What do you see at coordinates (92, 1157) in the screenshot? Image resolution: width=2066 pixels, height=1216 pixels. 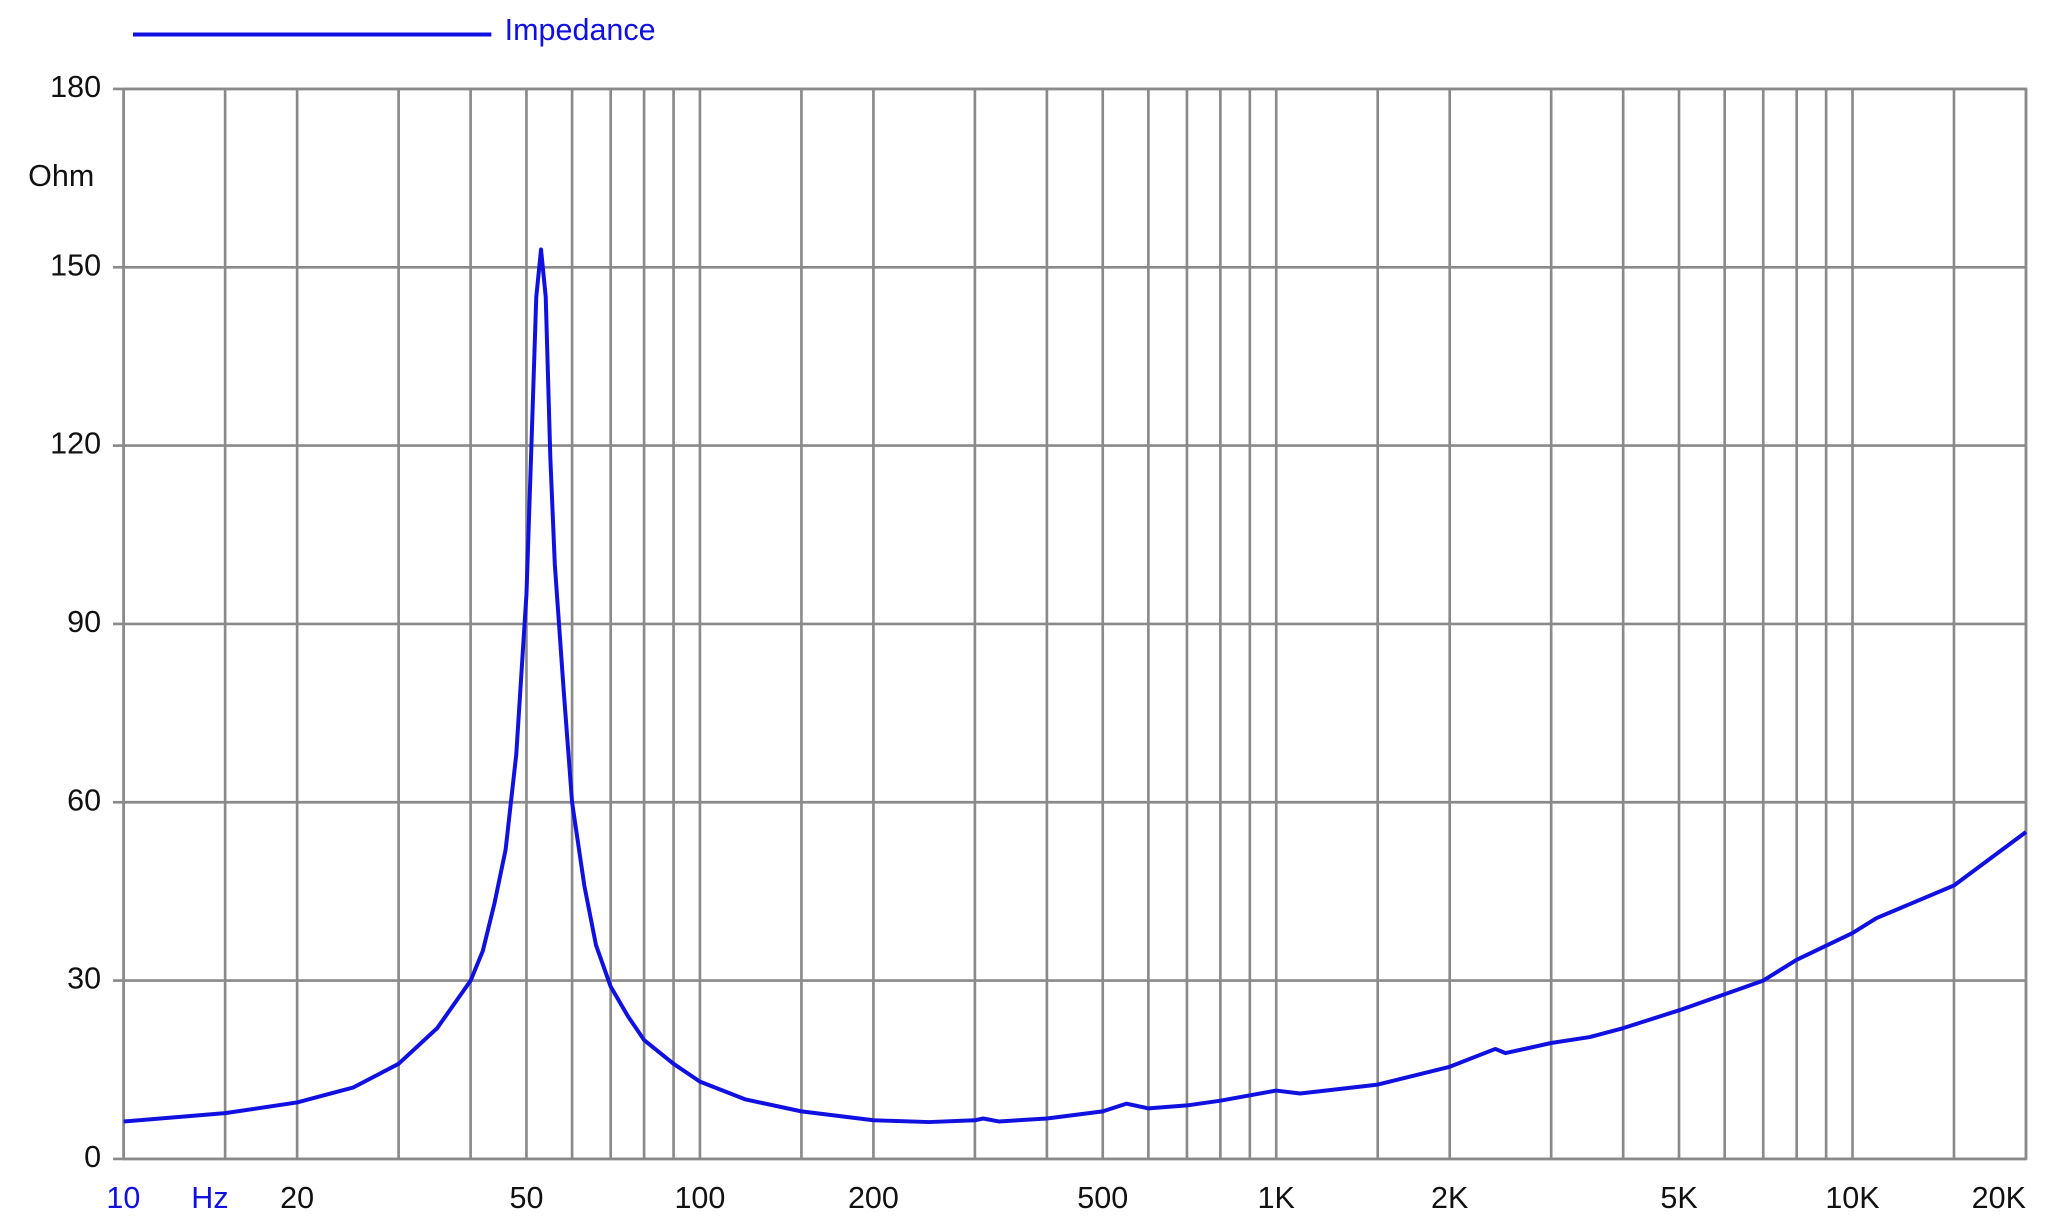 I see `y-tick-label: 0` at bounding box center [92, 1157].